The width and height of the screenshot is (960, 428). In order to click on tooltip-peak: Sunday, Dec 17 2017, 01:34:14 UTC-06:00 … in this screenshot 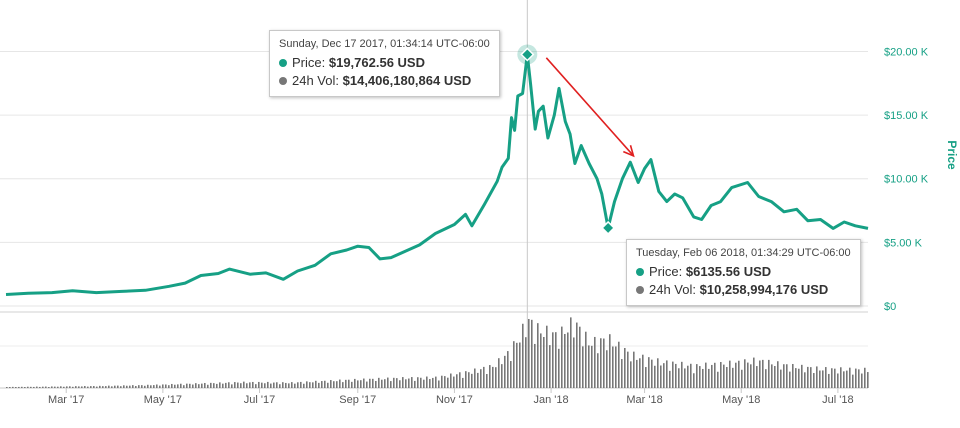, I will do `click(384, 63)`.